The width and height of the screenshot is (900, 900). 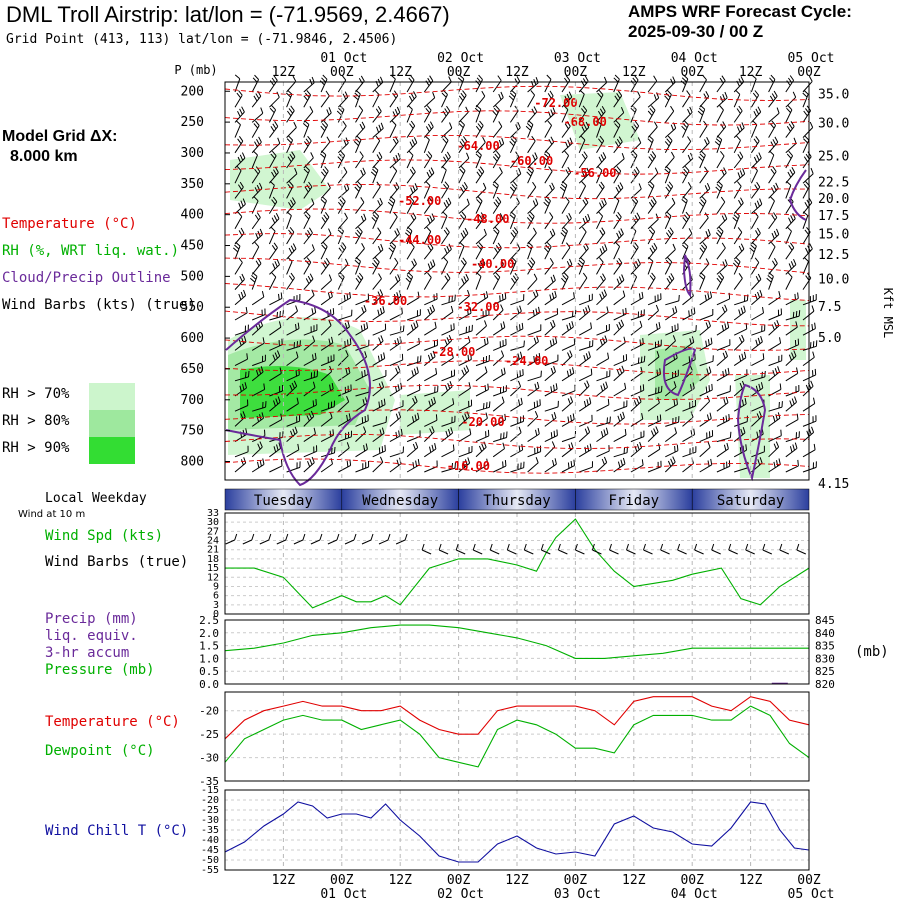 I want to click on pressure-tick-label: 300, so click(x=192, y=153).